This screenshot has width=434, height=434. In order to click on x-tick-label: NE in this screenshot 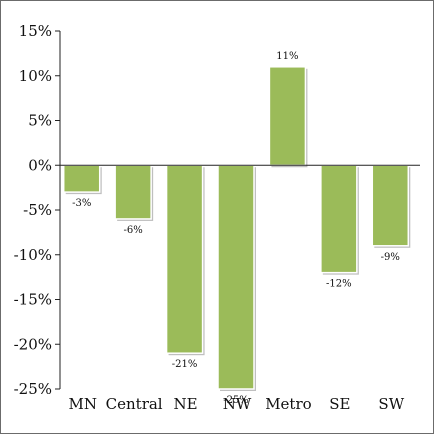, I will do `click(186, 404)`.